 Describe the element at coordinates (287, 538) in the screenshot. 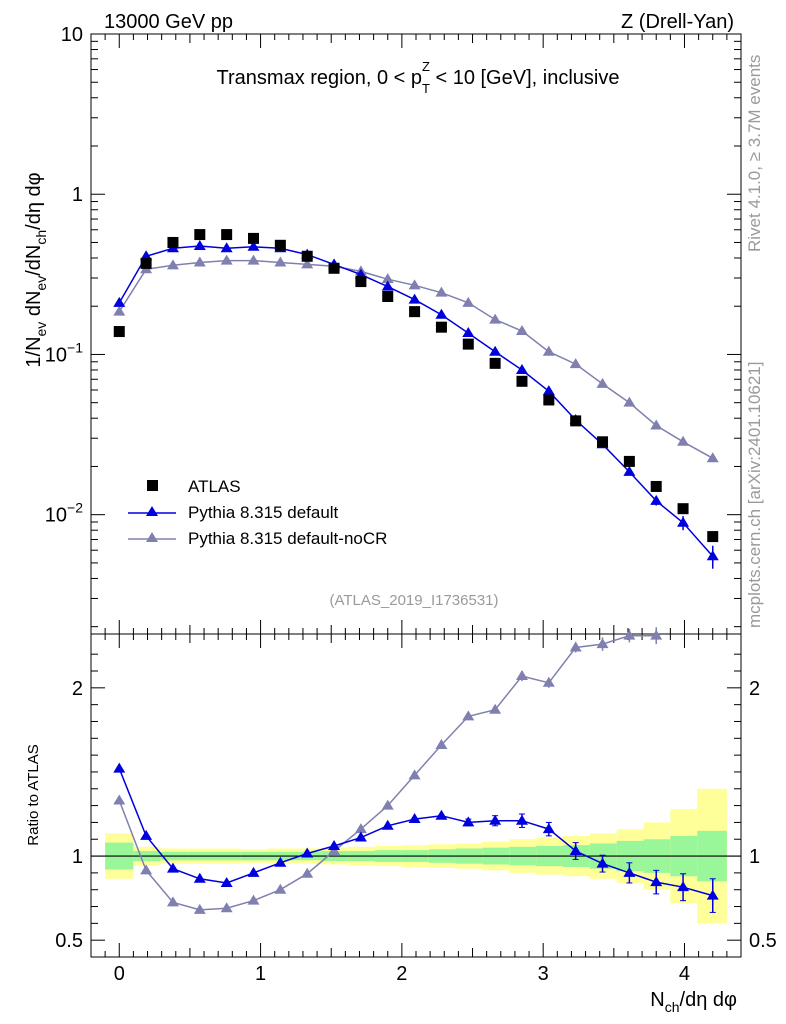

I see `legend-label-nocr: Pythia 8.315 default-noCR` at that location.